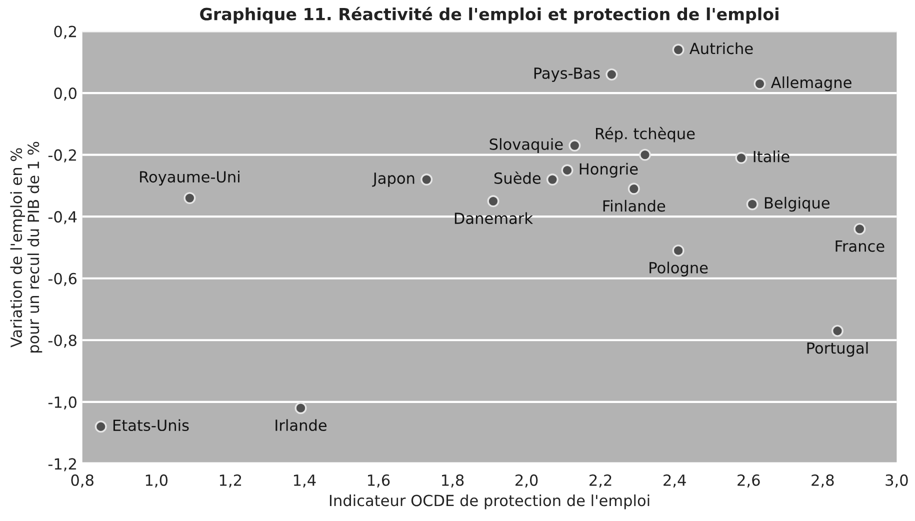  Describe the element at coordinates (62, 403) in the screenshot. I see `y-tick-label: -1,0` at that location.